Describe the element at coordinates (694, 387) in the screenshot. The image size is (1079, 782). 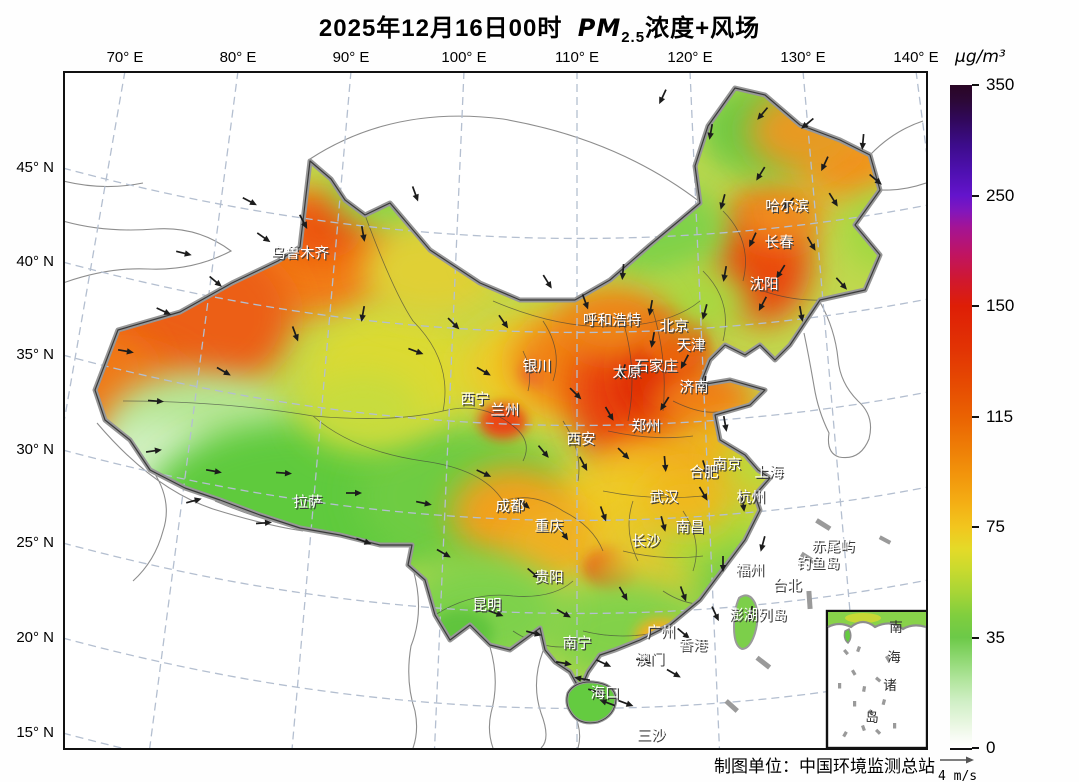
I see `city-label: 济南` at that location.